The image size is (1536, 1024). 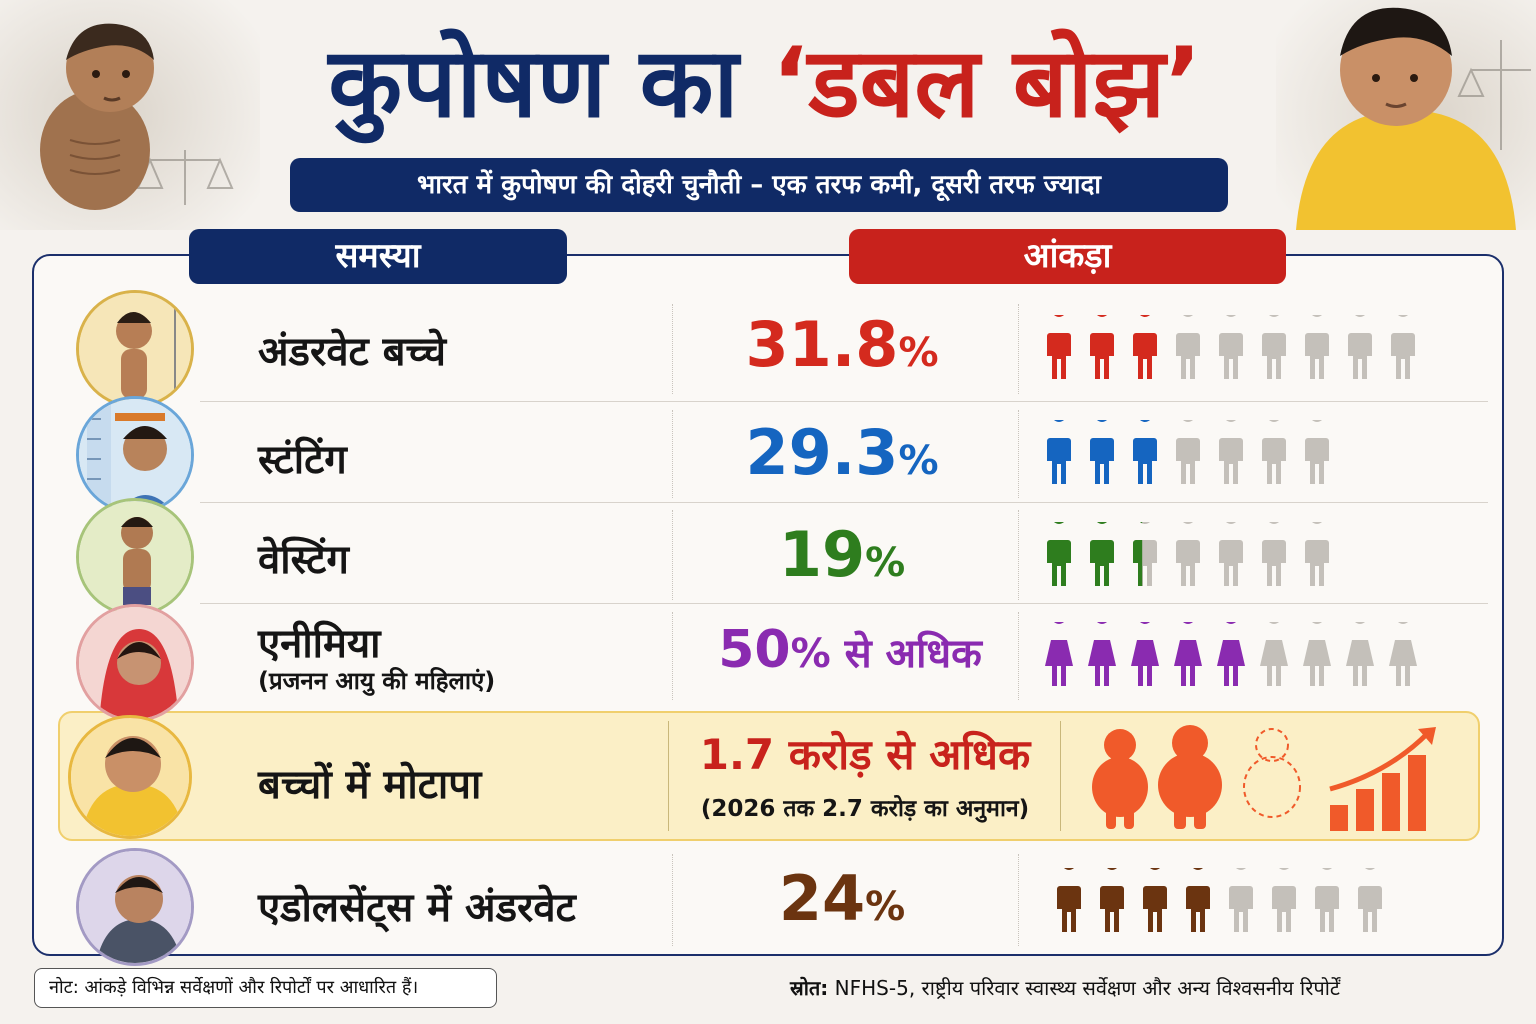 What do you see at coordinates (886, 654) in the screenshot?
I see `value-suffix: % से अधिक` at bounding box center [886, 654].